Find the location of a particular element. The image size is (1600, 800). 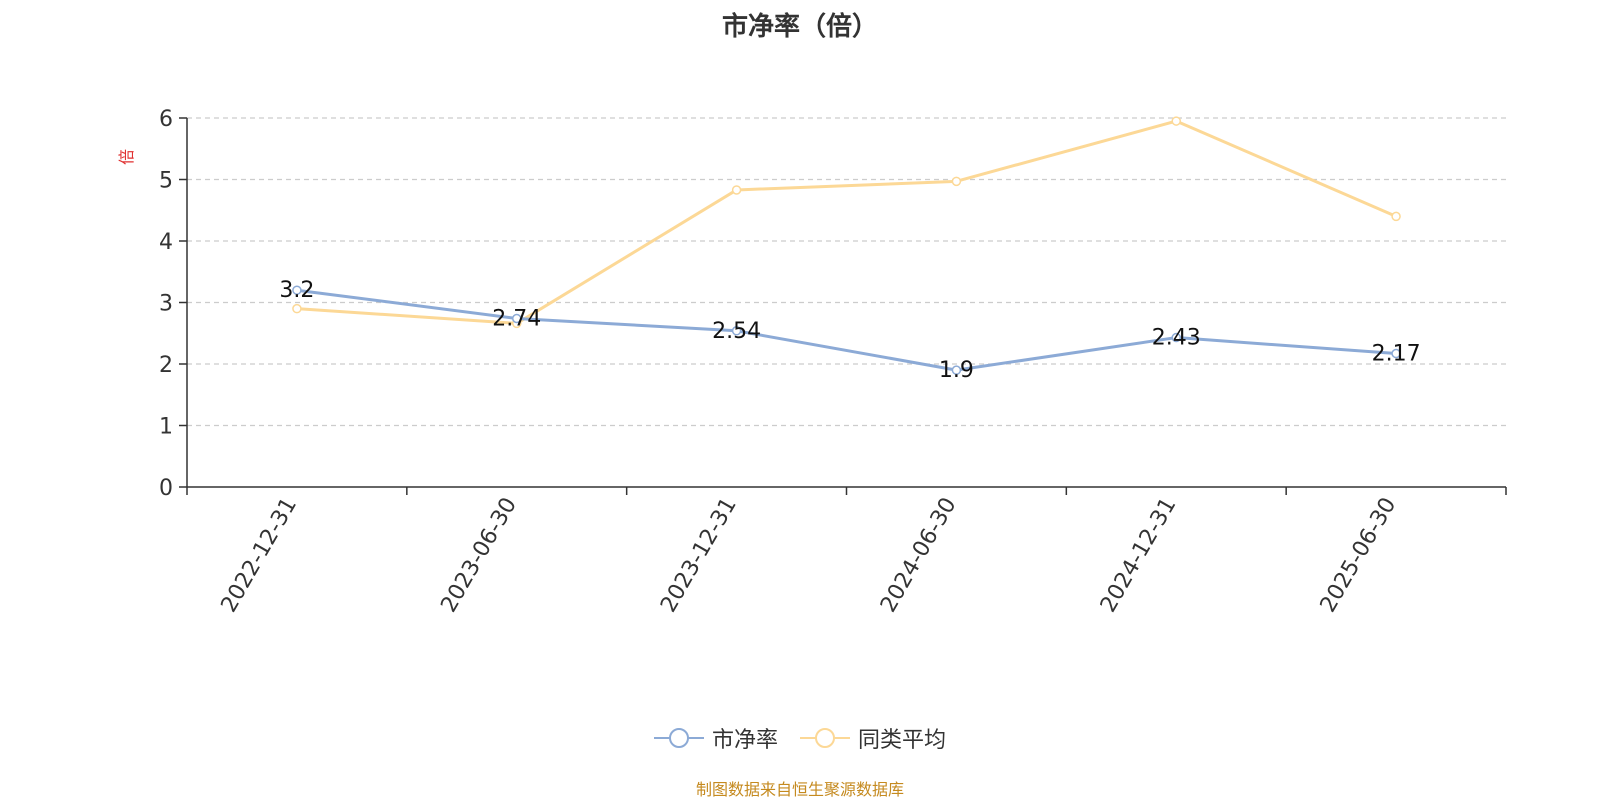

data-label: 2.54 is located at coordinates (736, 331).